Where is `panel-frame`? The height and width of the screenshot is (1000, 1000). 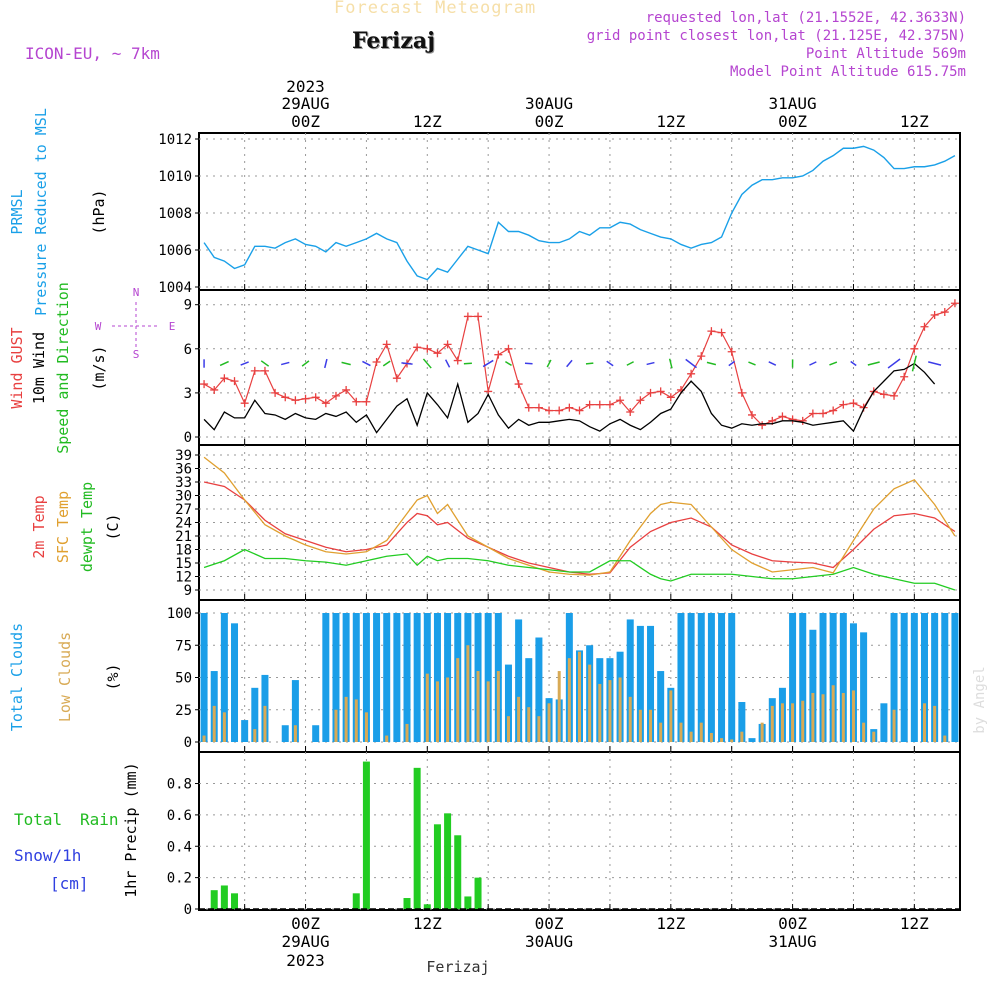 panel-frame is located at coordinates (579, 367).